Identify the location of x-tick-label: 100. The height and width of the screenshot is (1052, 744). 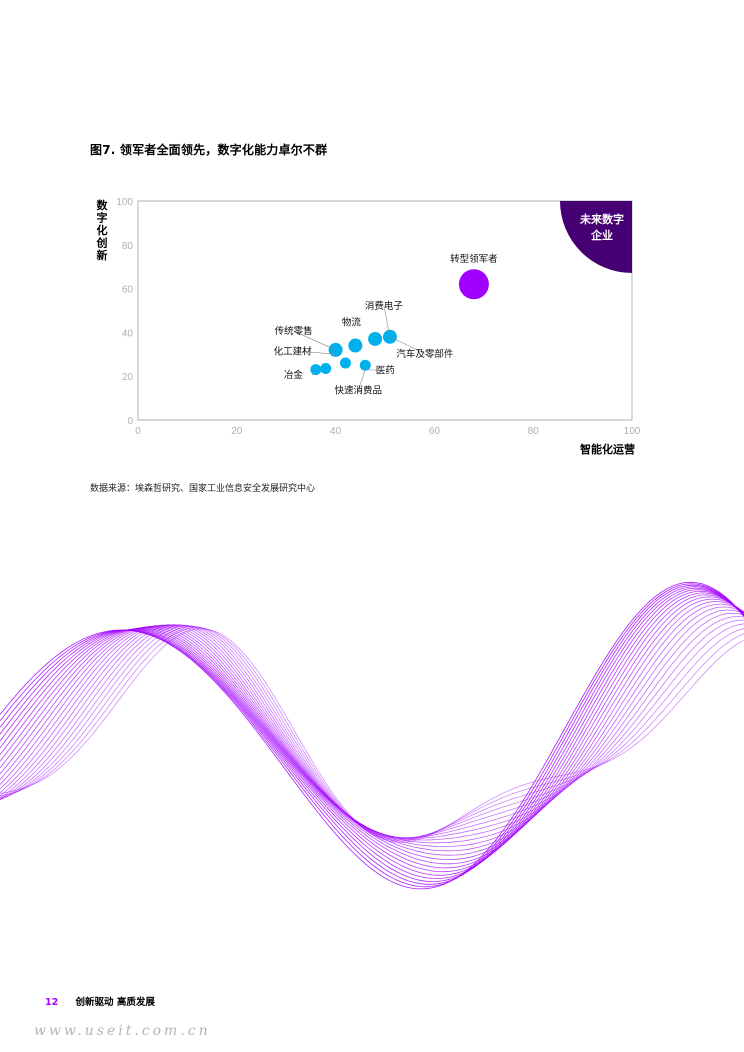
(632, 431).